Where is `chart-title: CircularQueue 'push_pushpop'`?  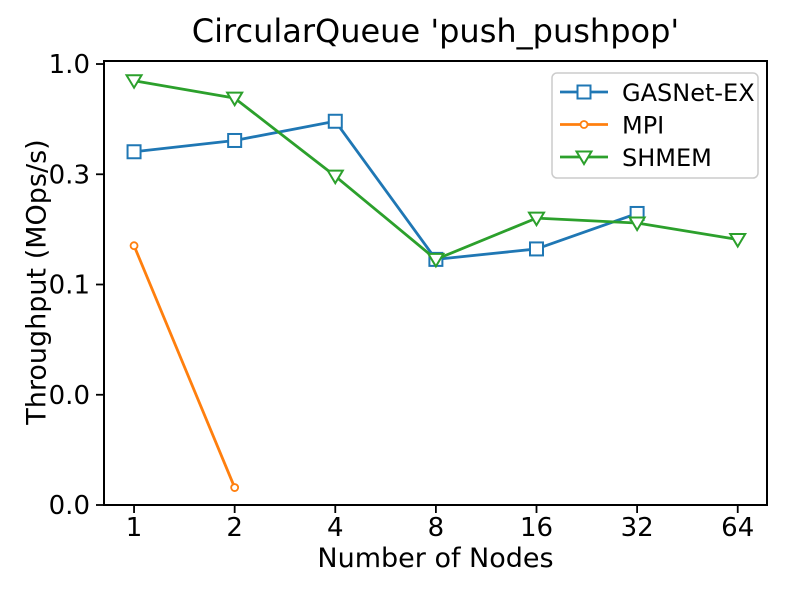 chart-title: CircularQueue 'push_pushpop' is located at coordinates (435, 31).